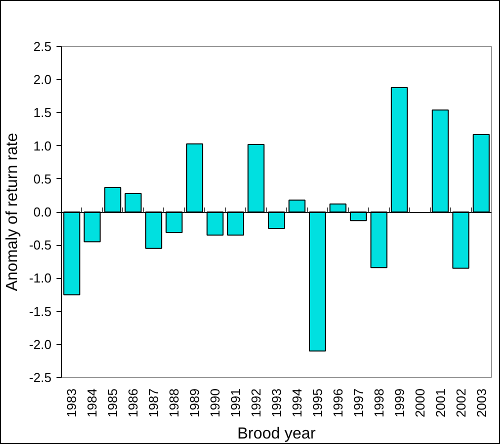  Describe the element at coordinates (40, 311) in the screenshot. I see `y-tick-label: -1.5` at that location.